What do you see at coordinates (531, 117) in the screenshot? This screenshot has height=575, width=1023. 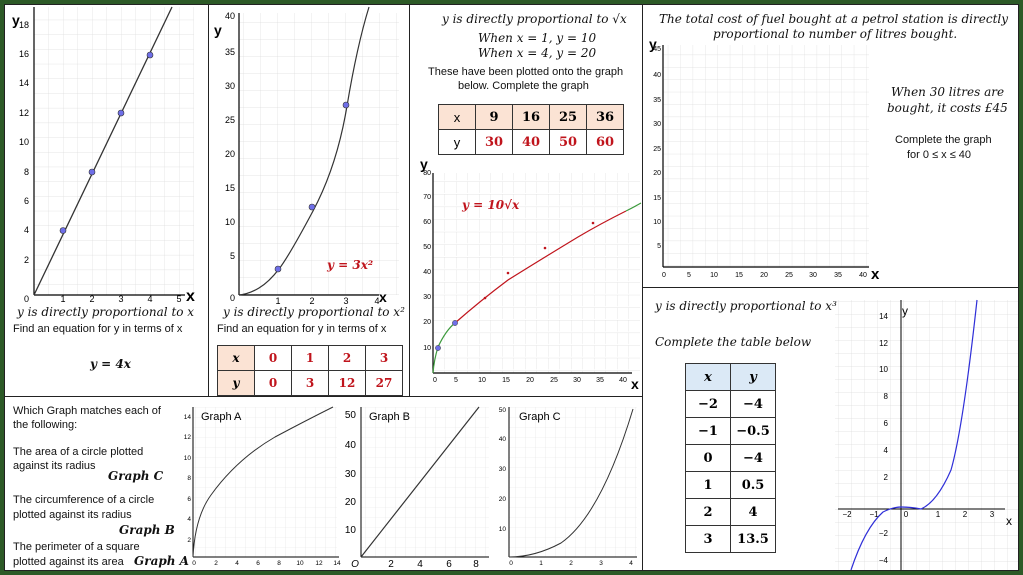 I see `table-cell: 16` at bounding box center [531, 117].